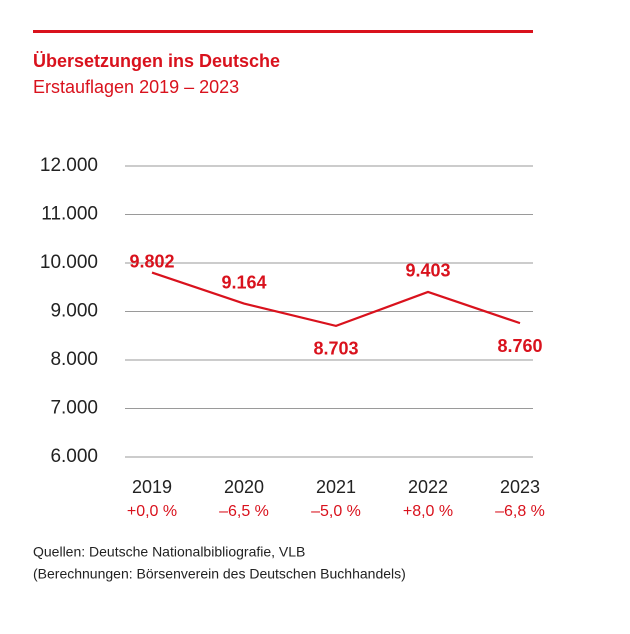 Image resolution: width=630 pixels, height=634 pixels. I want to click on y-tick-label: 10.000, so click(69, 262).